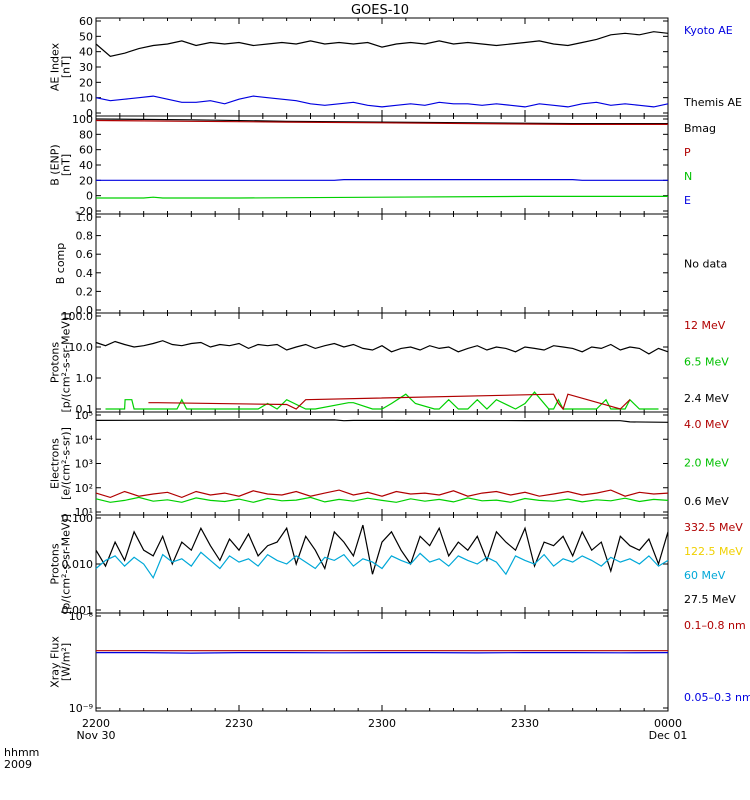 This screenshot has height=800, width=750. I want to click on y-tick-label: 100, so click(82, 119).